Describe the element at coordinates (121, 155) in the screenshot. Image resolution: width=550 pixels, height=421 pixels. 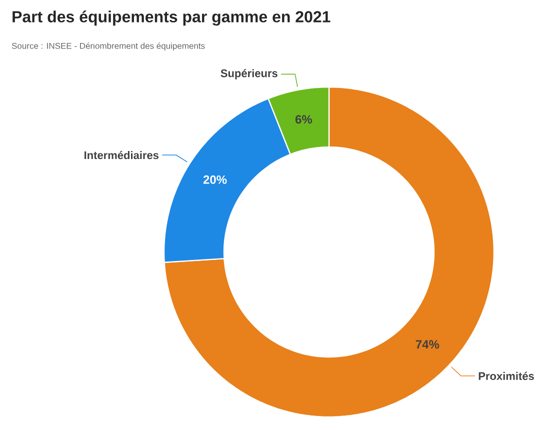
I see `slice-label: Intermédiaires` at that location.